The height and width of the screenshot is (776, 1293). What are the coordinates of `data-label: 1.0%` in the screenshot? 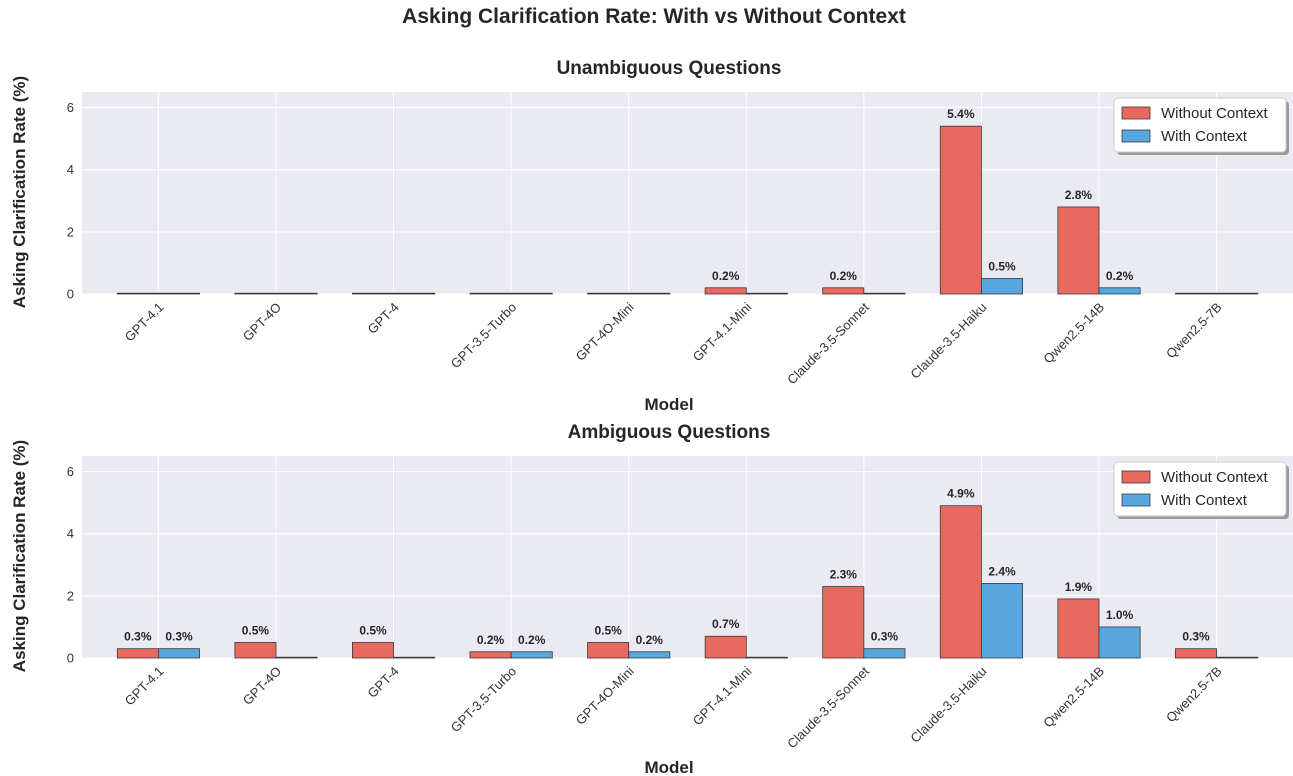 It's located at (1120, 615).